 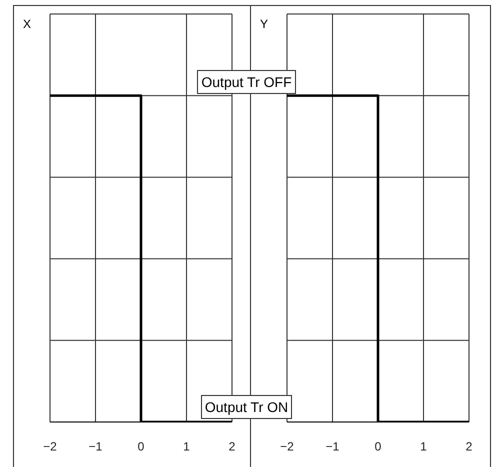 I want to click on chart-title: Y, so click(x=264, y=24).